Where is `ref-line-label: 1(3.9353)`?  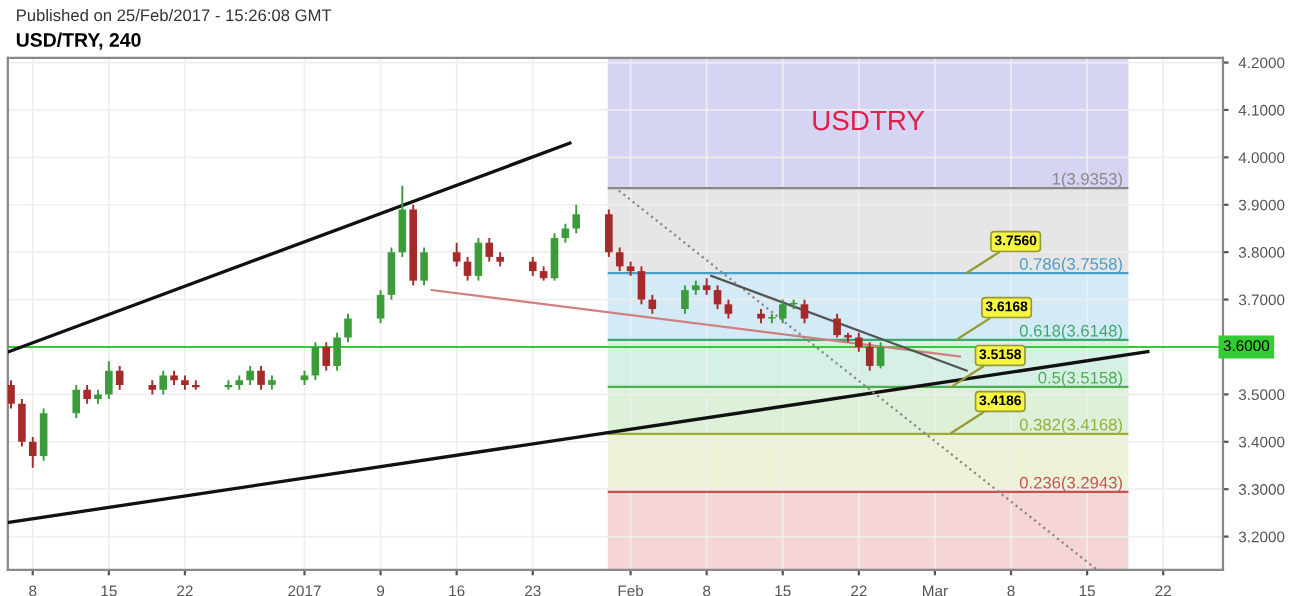 ref-line-label: 1(3.9353) is located at coordinates (1087, 180).